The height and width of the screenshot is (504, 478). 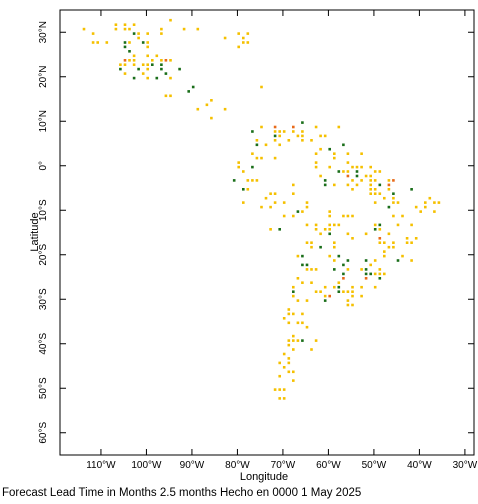 What do you see at coordinates (43, 344) in the screenshot?
I see `lat-tick-label: 40°S` at bounding box center [43, 344].